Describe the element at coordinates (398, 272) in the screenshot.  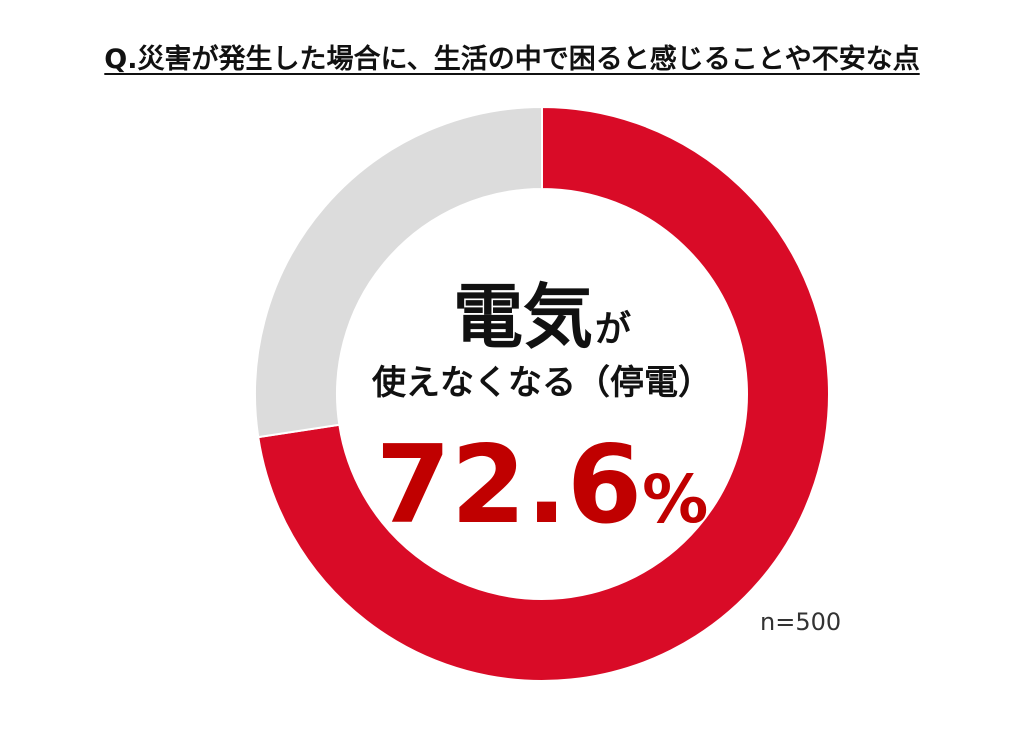
I see `donut-slice-remainder` at that location.